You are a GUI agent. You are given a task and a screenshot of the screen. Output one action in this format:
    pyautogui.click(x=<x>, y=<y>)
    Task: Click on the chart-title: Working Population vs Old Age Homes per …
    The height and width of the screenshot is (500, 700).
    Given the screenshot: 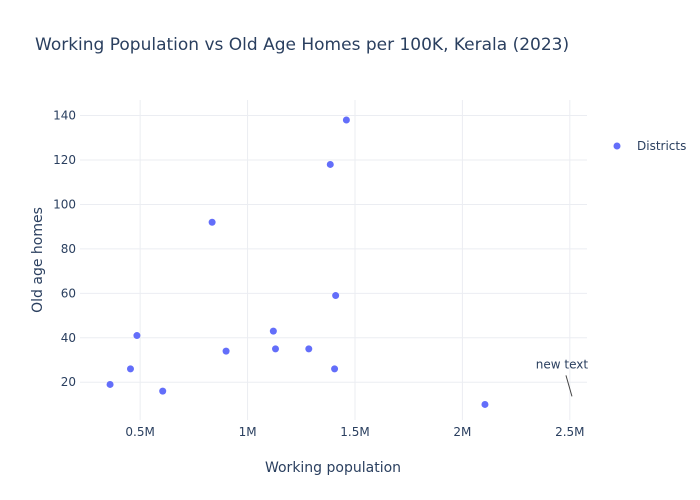 What is the action you would take?
    pyautogui.click(x=302, y=45)
    